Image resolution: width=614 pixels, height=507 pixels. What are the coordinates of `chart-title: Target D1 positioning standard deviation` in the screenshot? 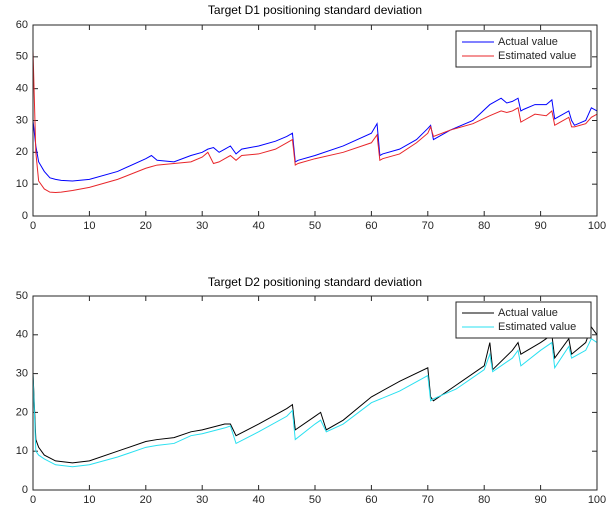 It's located at (315, 10).